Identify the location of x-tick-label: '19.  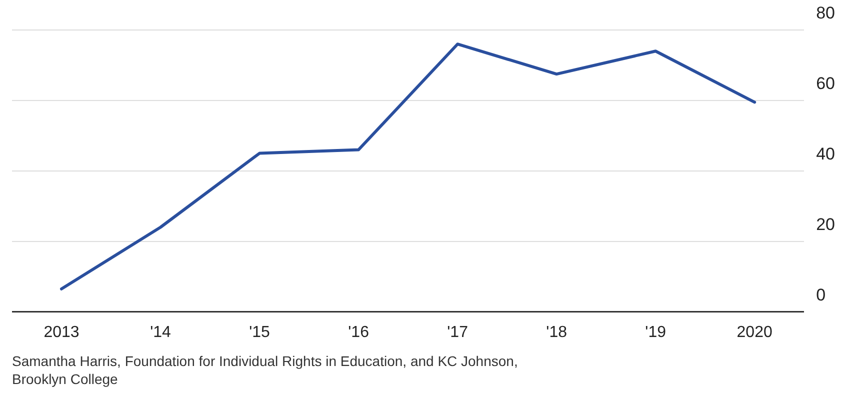
(655, 332).